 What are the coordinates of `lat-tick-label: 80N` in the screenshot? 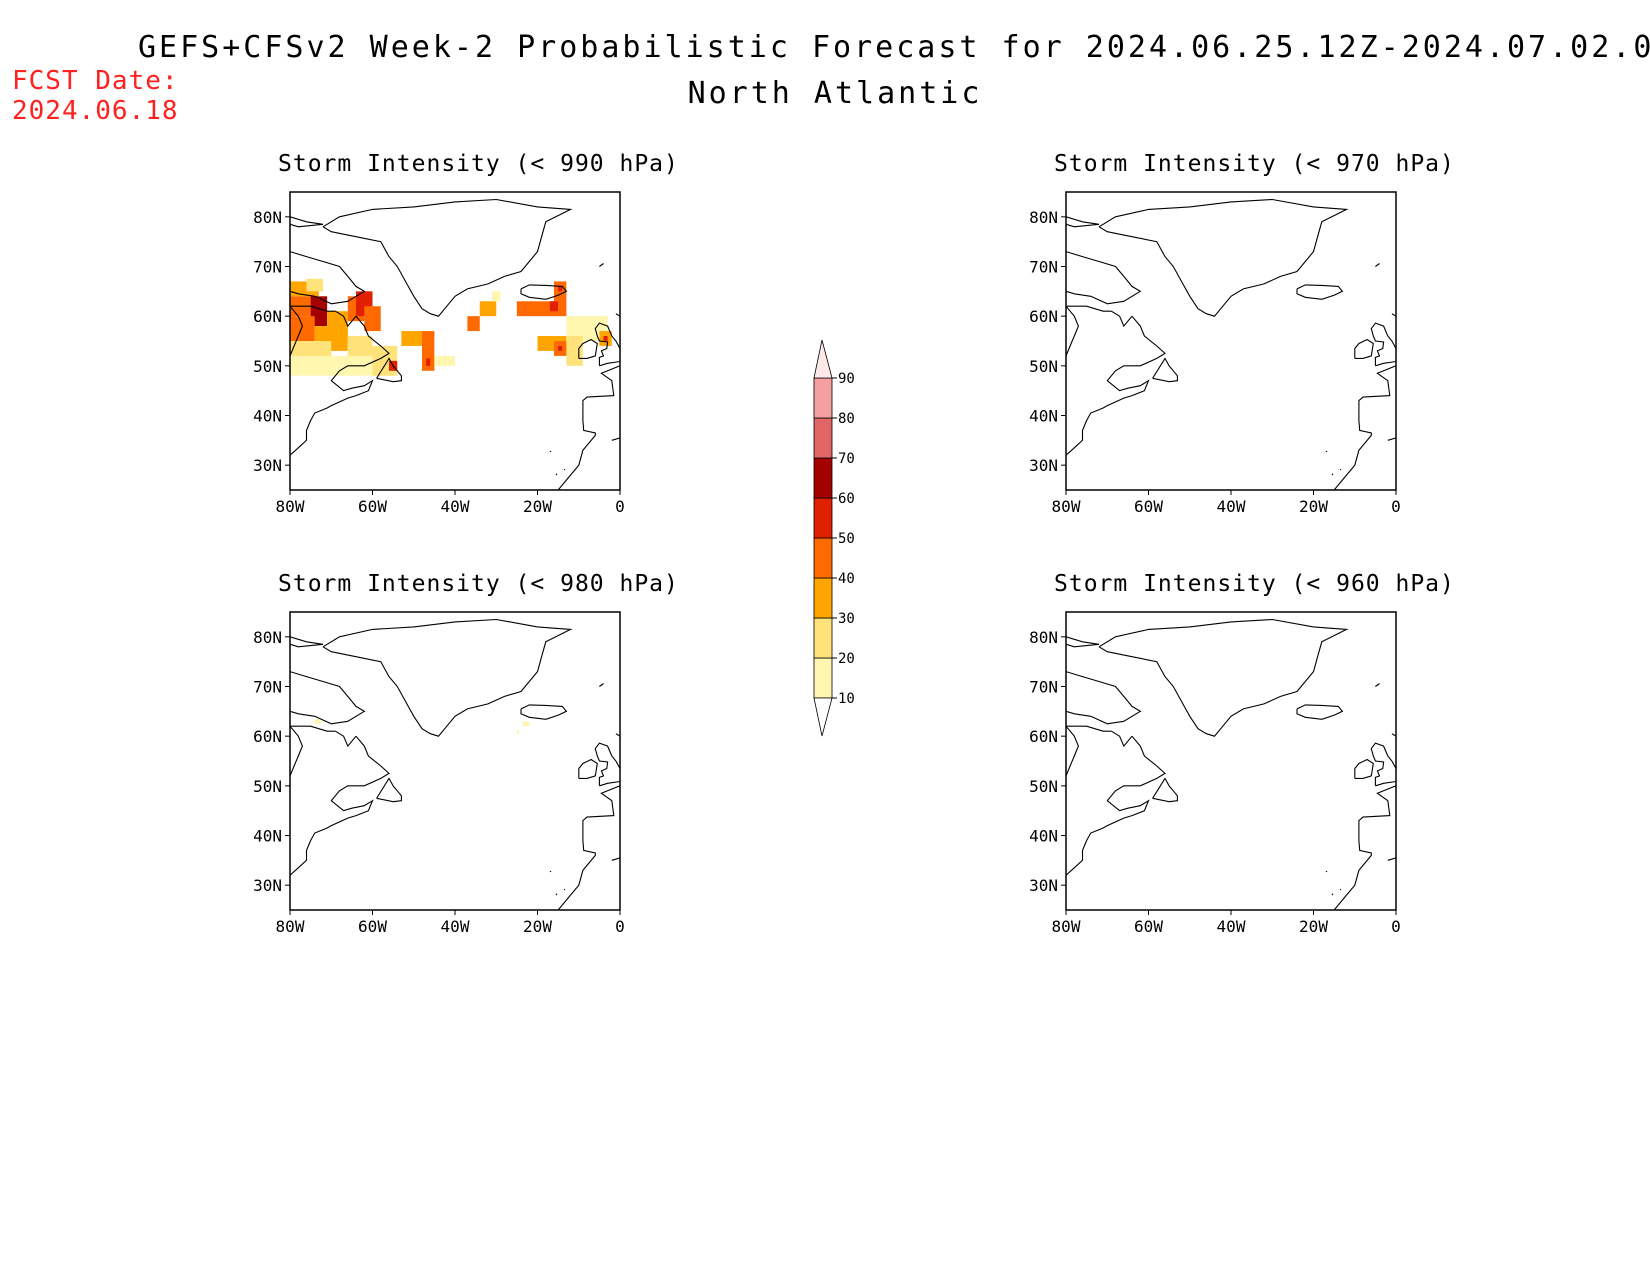 It's located at (1043, 217).